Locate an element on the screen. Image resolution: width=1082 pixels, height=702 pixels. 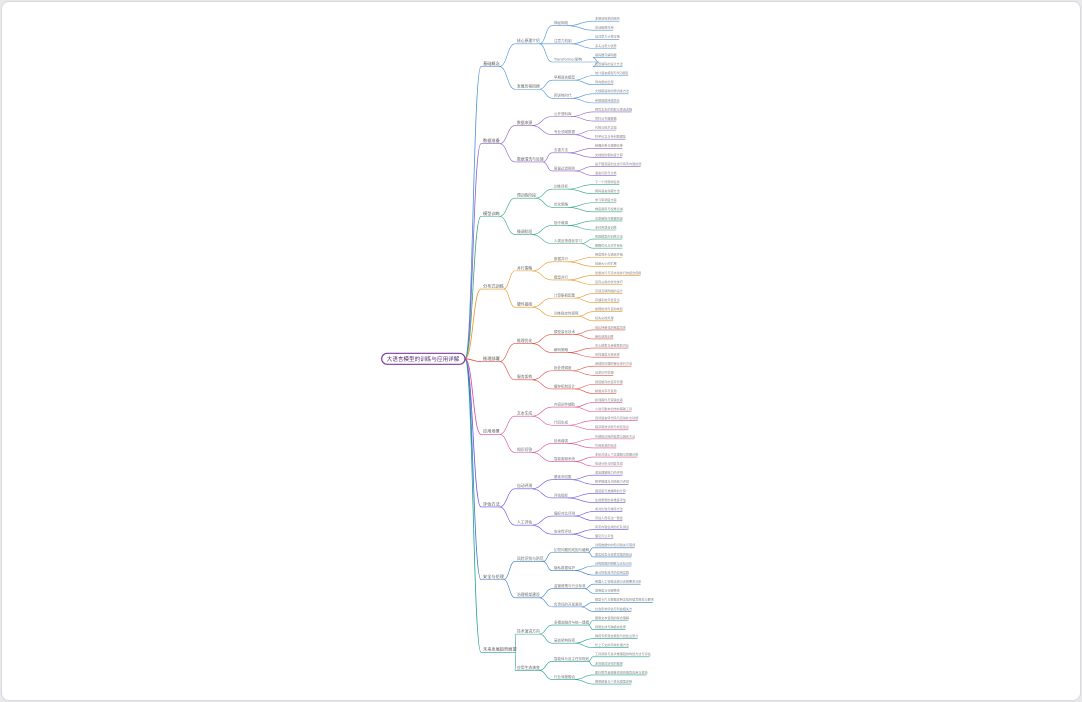
subtopic-label: 模型并行 is located at coordinates (561, 276).